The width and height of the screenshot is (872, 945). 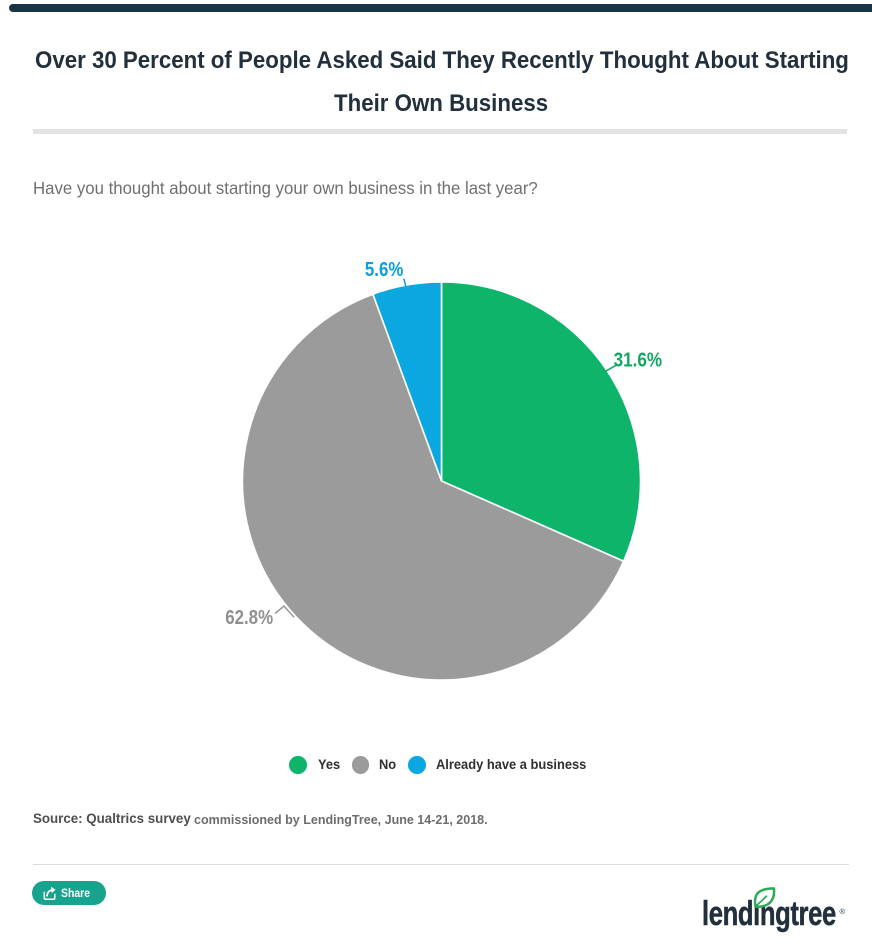 What do you see at coordinates (384, 269) in the screenshot?
I see `svg-text: 5.6%` at bounding box center [384, 269].